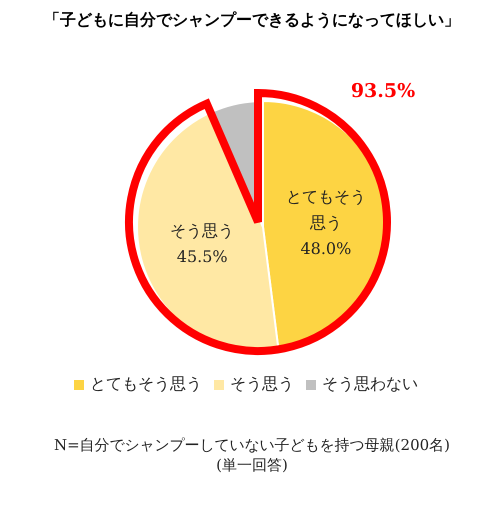 The height and width of the screenshot is (510, 504). I want to click on legend-label: そう思わない, so click(370, 384).